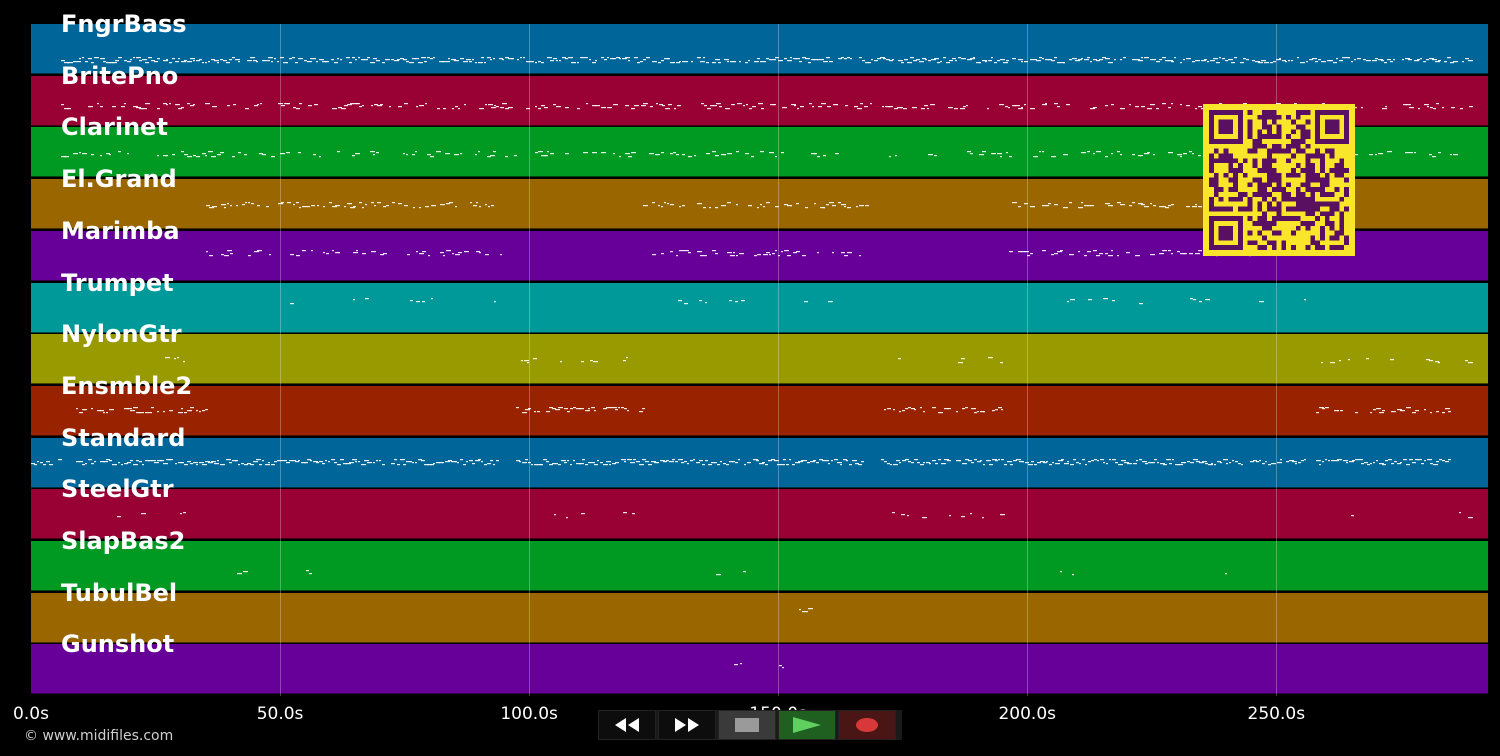 The height and width of the screenshot is (756, 1500). I want to click on qr-code-image, so click(1279, 180).